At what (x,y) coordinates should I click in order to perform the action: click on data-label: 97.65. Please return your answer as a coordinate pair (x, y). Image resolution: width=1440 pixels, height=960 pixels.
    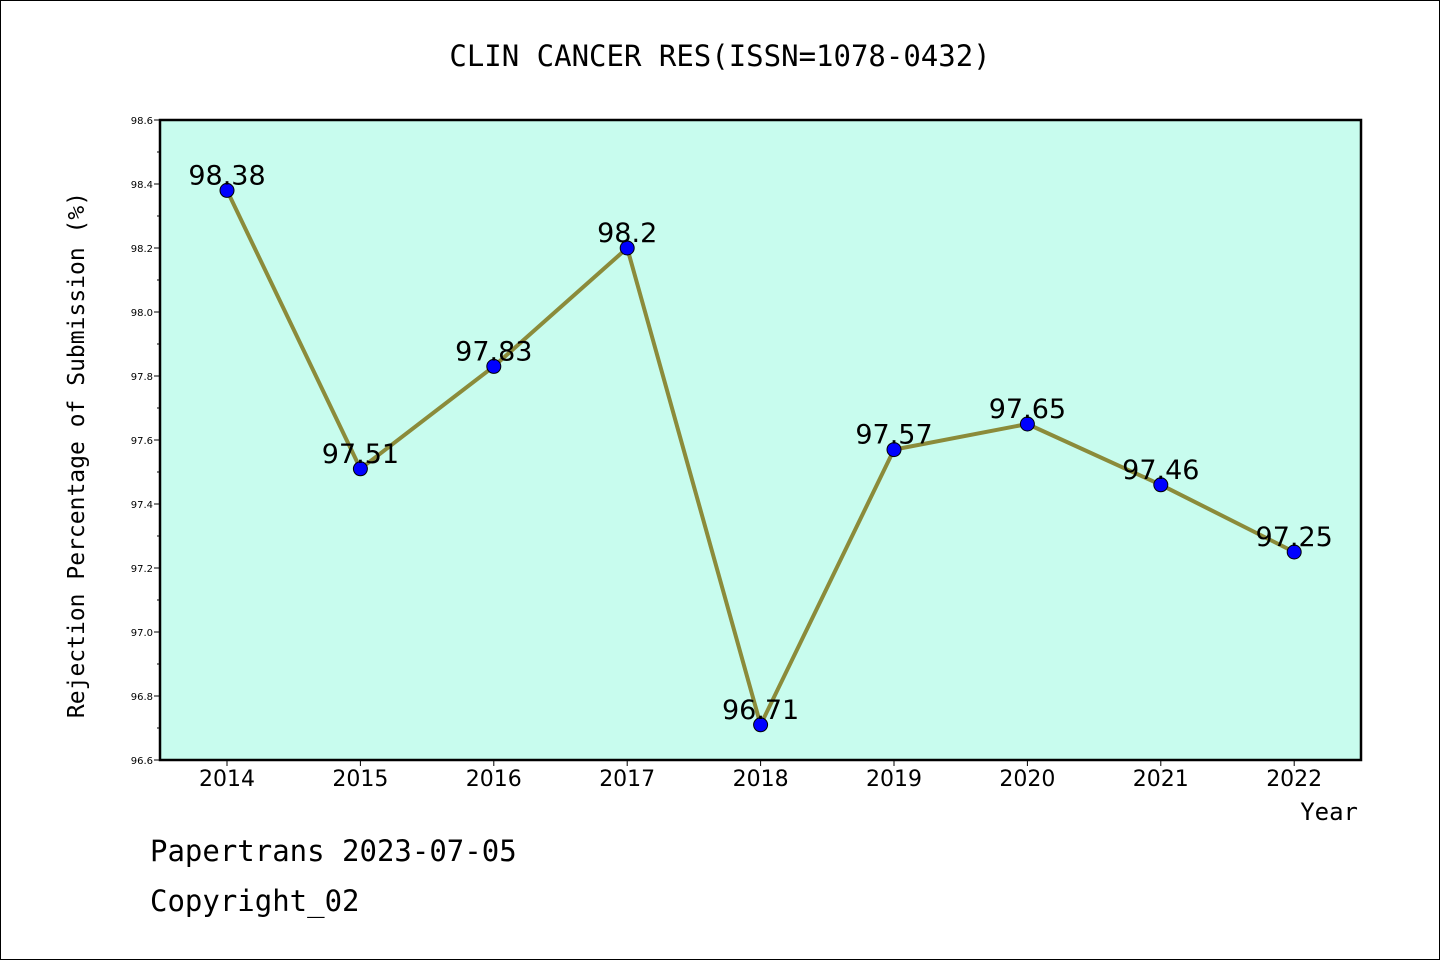
    Looking at the image, I should click on (1027, 409).